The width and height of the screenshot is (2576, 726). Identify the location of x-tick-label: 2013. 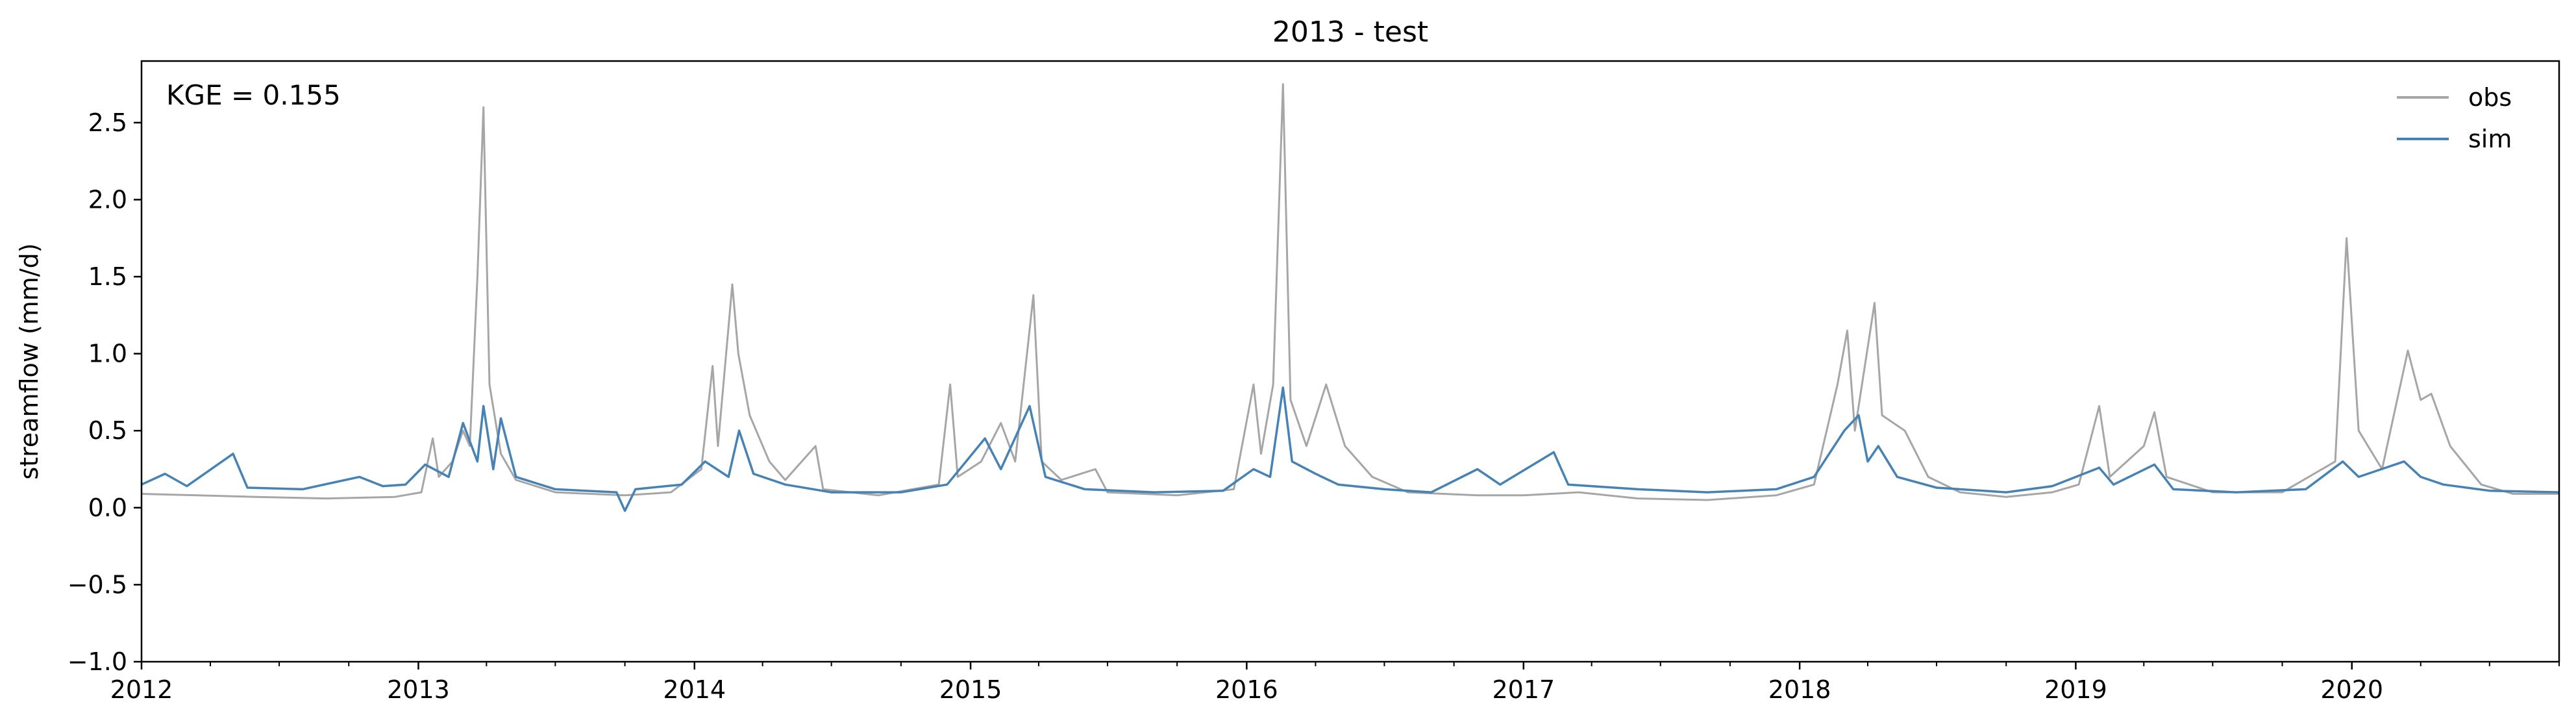
(418, 690).